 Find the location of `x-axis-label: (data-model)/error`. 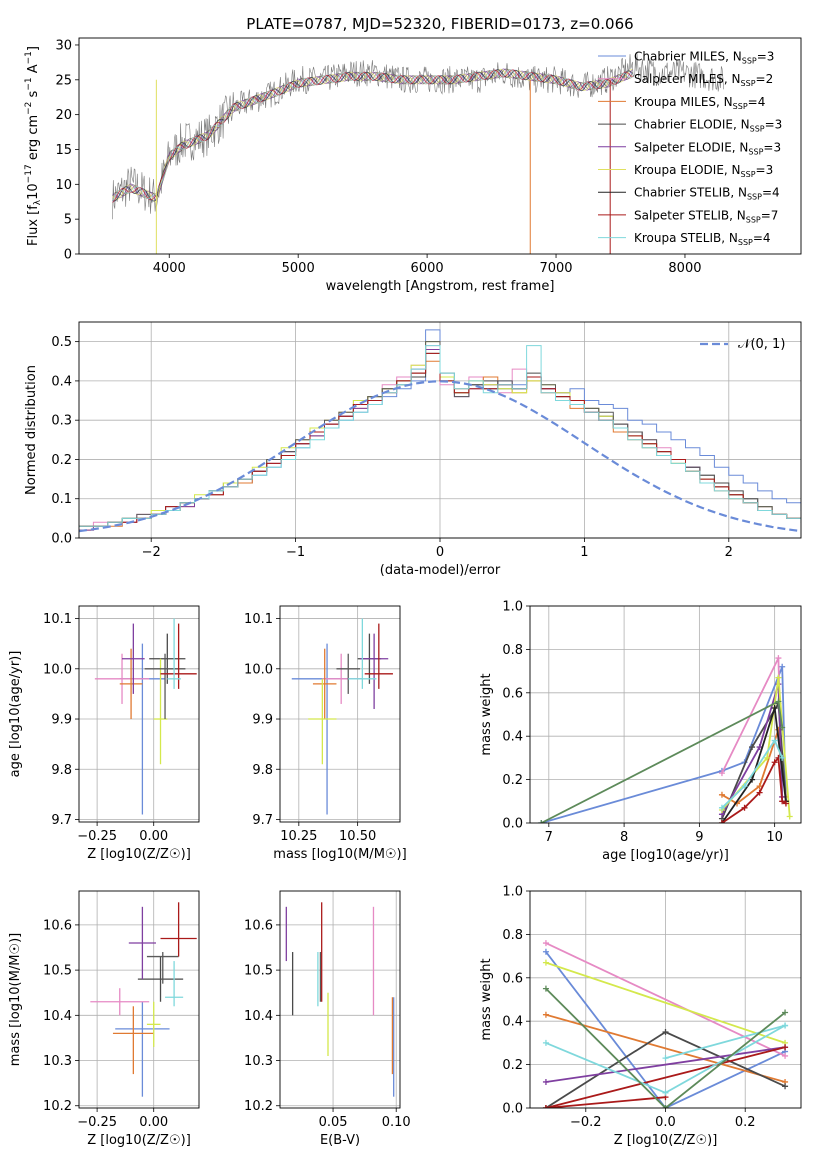

x-axis-label: (data-model)/error is located at coordinates (440, 570).